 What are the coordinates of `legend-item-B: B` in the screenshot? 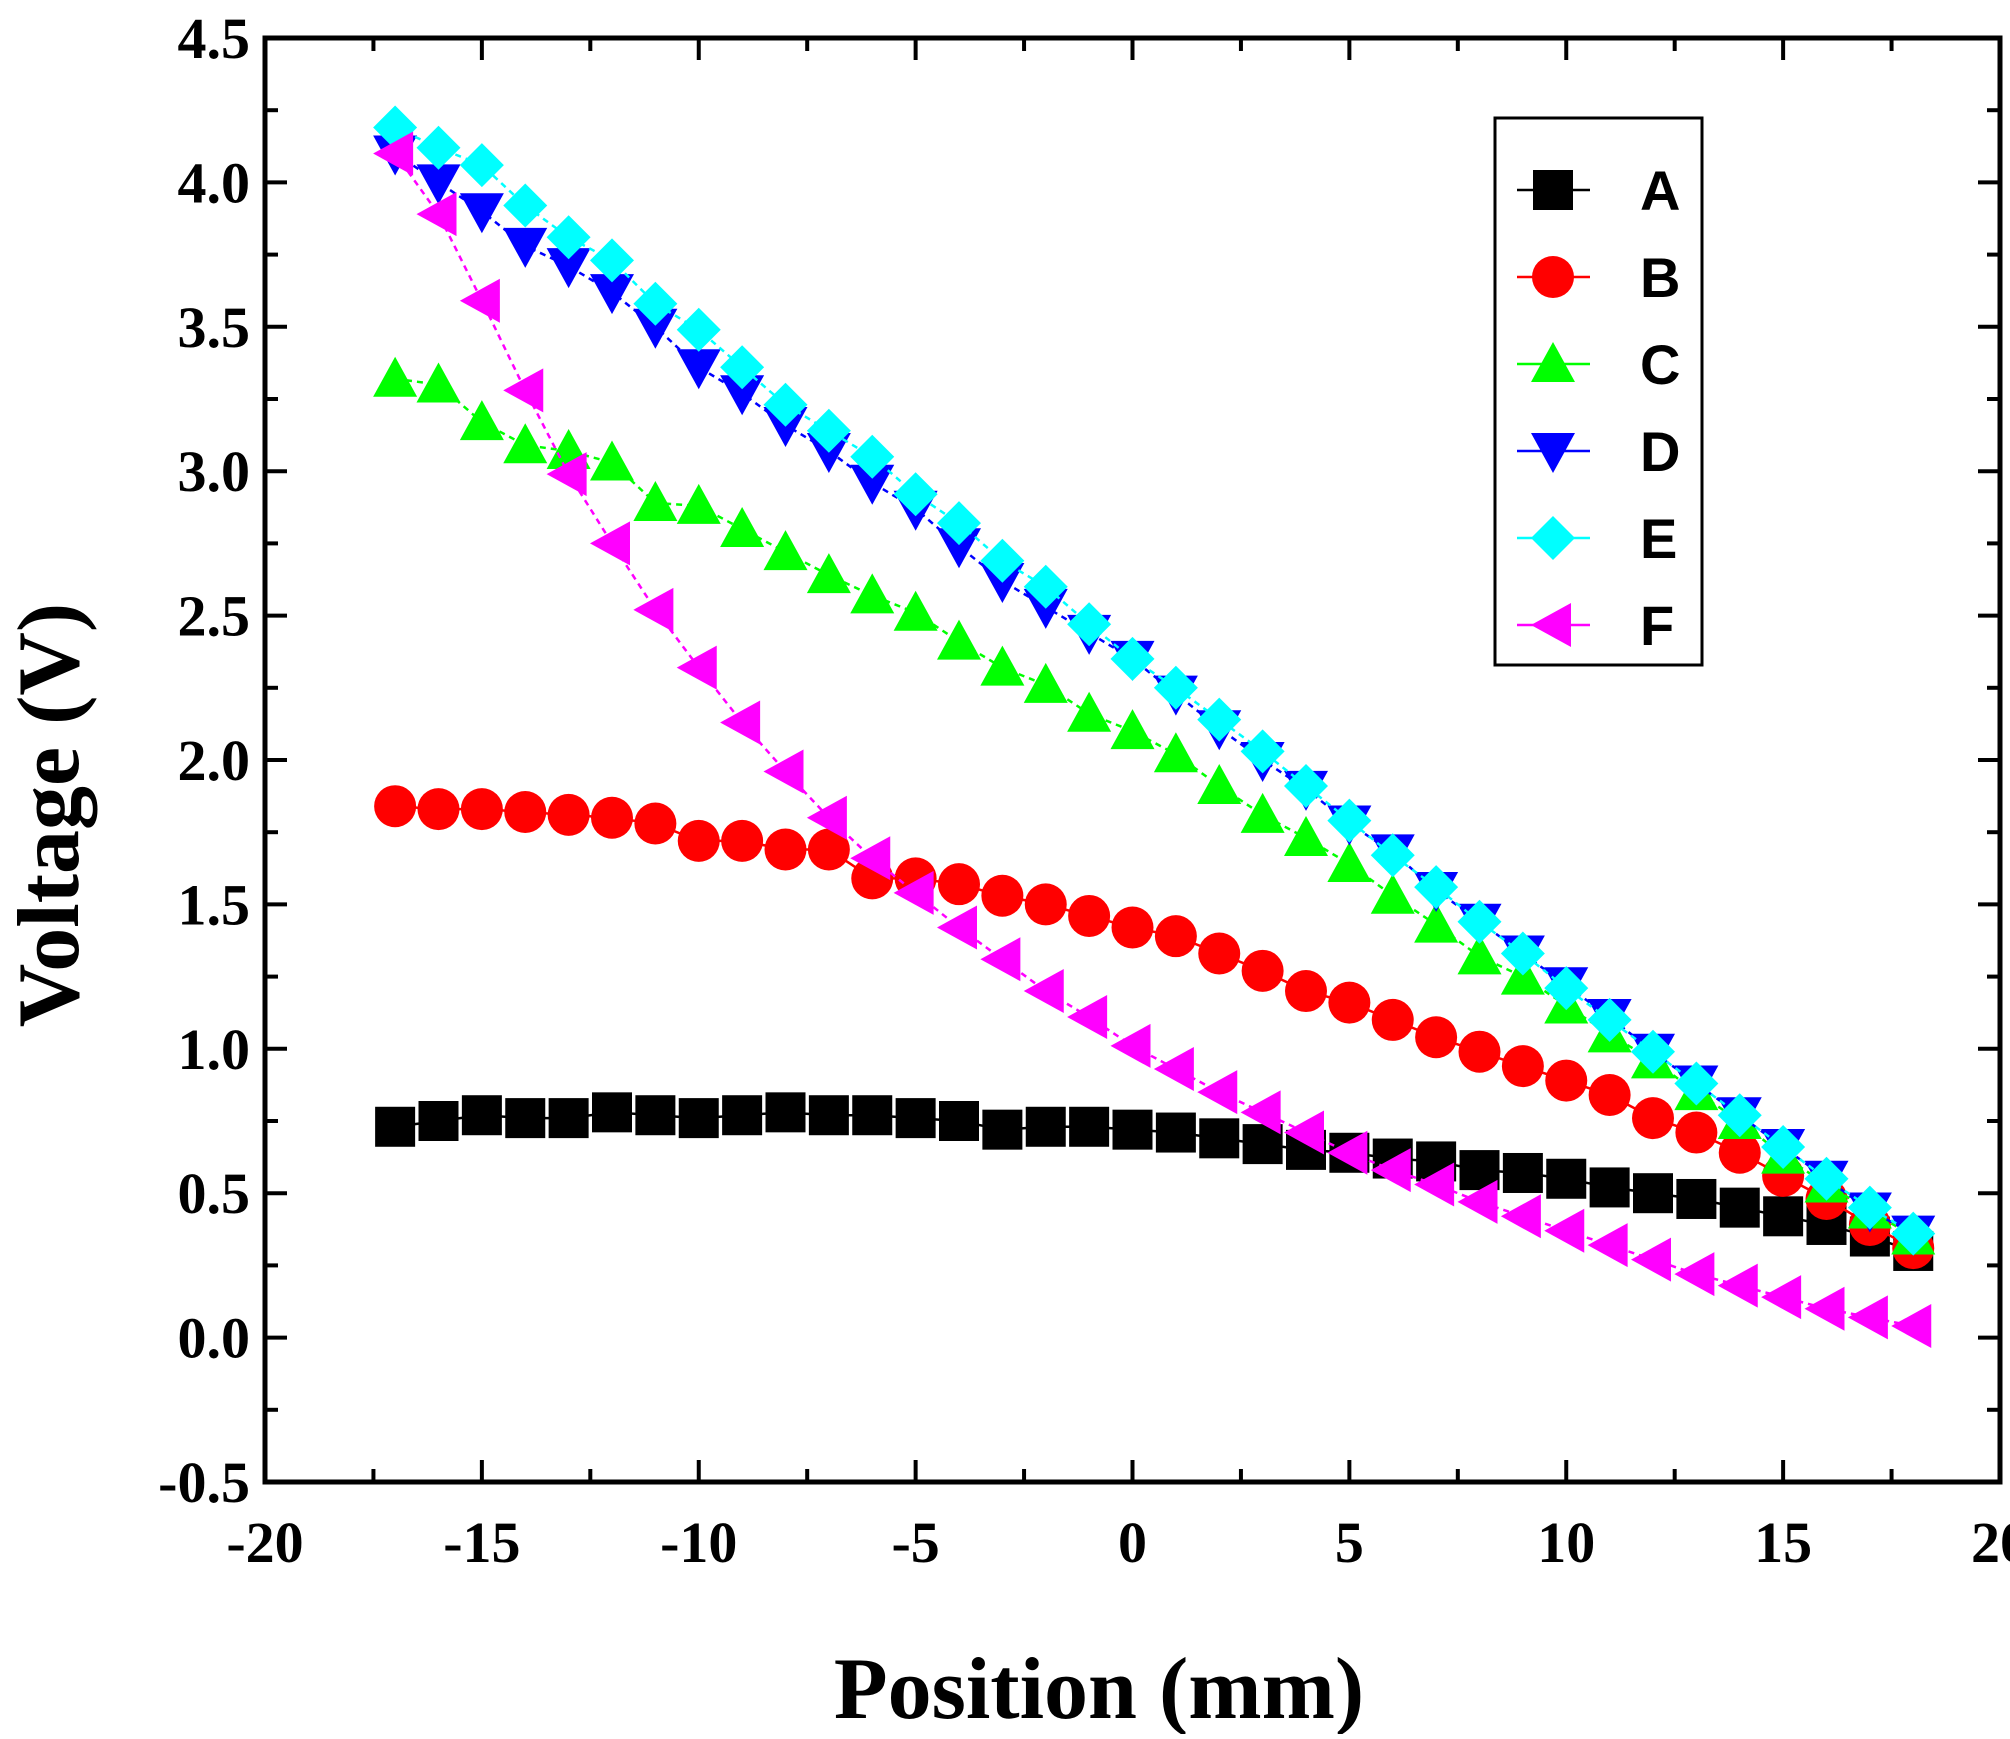 It's located at (1598, 277).